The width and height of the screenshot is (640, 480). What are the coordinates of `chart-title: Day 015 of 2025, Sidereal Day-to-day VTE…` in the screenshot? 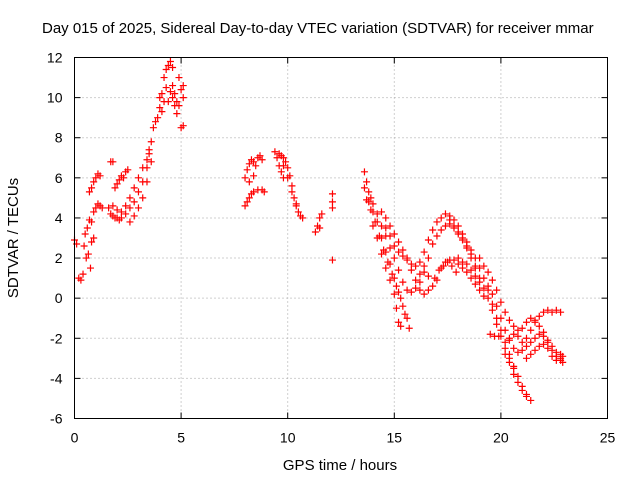 It's located at (318, 28).